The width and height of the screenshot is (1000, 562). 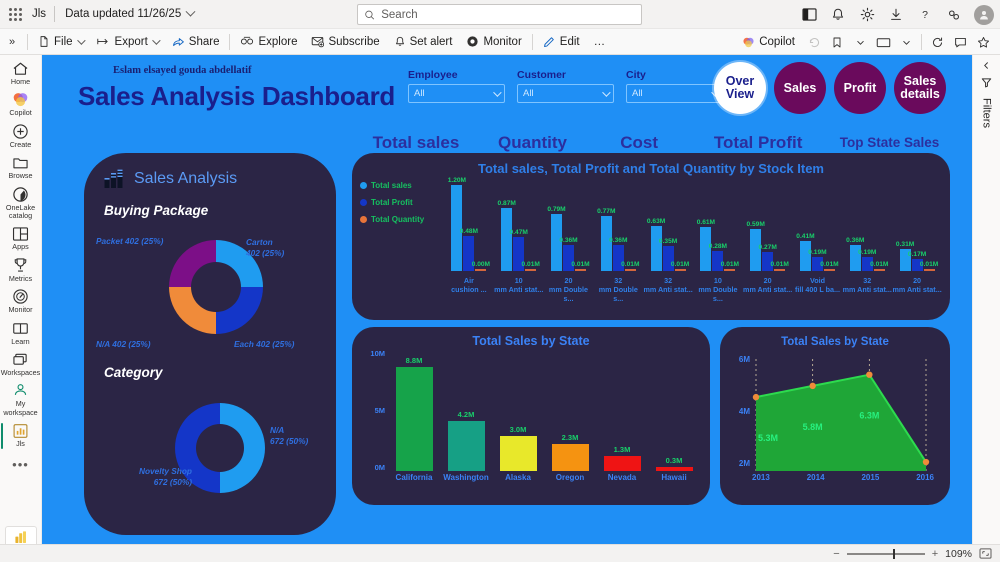 What do you see at coordinates (60, 42) in the screenshot?
I see `file-menu-button: File` at bounding box center [60, 42].